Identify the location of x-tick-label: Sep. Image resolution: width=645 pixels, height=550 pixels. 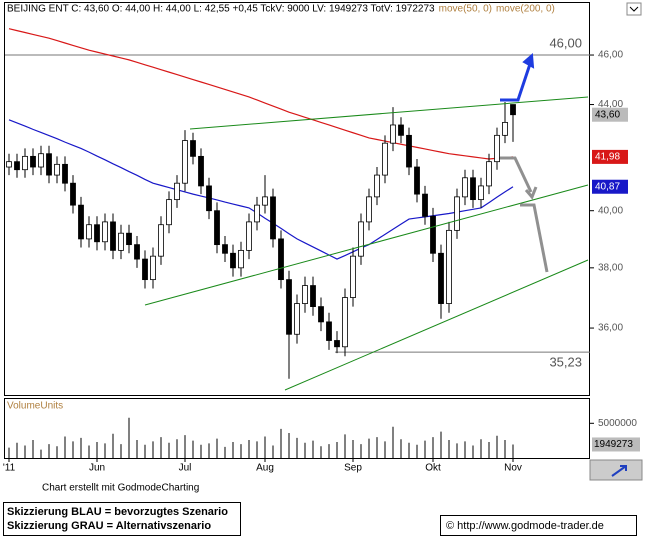
(353, 468).